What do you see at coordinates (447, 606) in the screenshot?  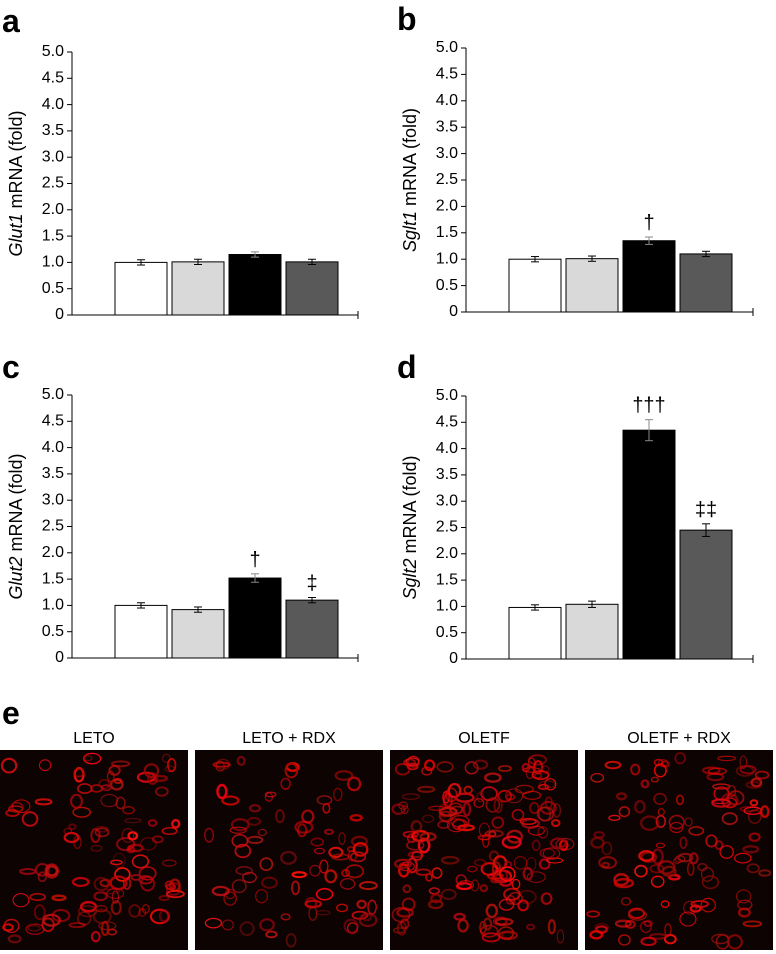 I see `y-tick-label: 1.0` at bounding box center [447, 606].